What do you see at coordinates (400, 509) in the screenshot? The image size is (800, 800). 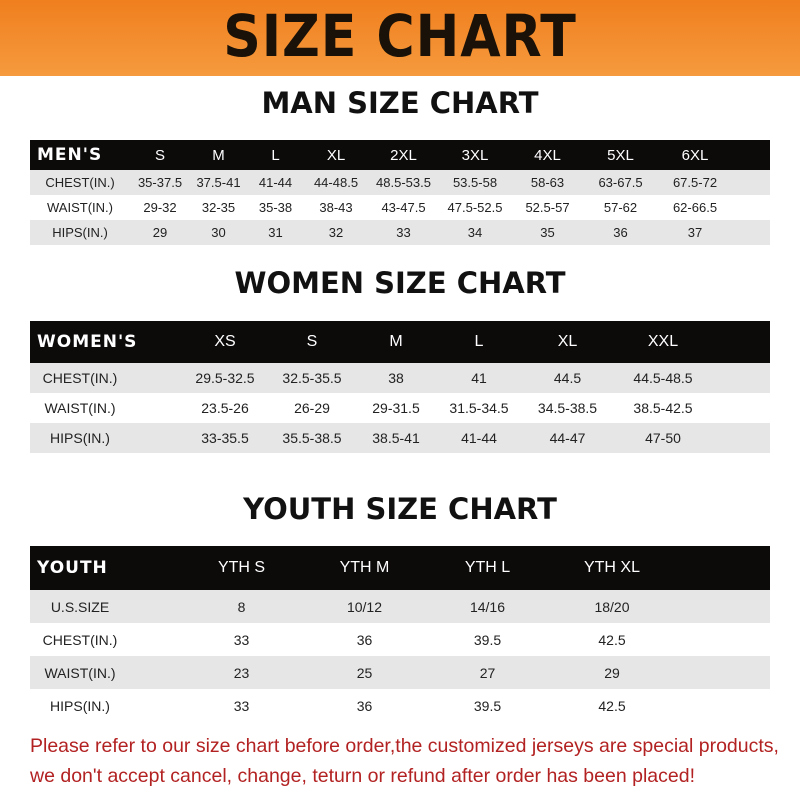 I see `youth-section-title: YOUTH SIZE CHART` at bounding box center [400, 509].